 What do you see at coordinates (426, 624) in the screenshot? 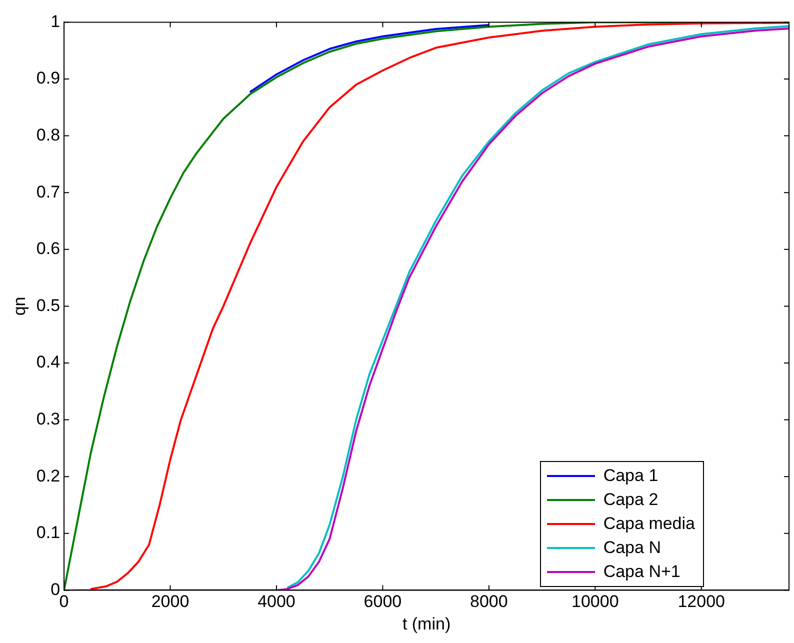
I see `x-axis-title: t (min)` at bounding box center [426, 624].